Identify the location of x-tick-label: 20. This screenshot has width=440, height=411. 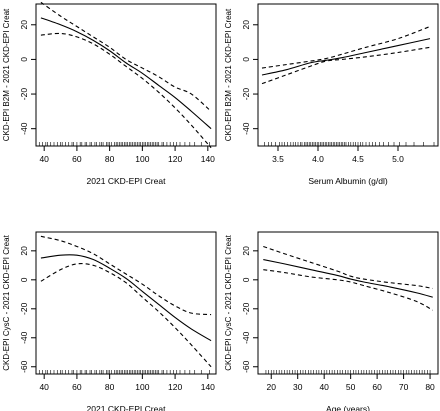
(272, 387).